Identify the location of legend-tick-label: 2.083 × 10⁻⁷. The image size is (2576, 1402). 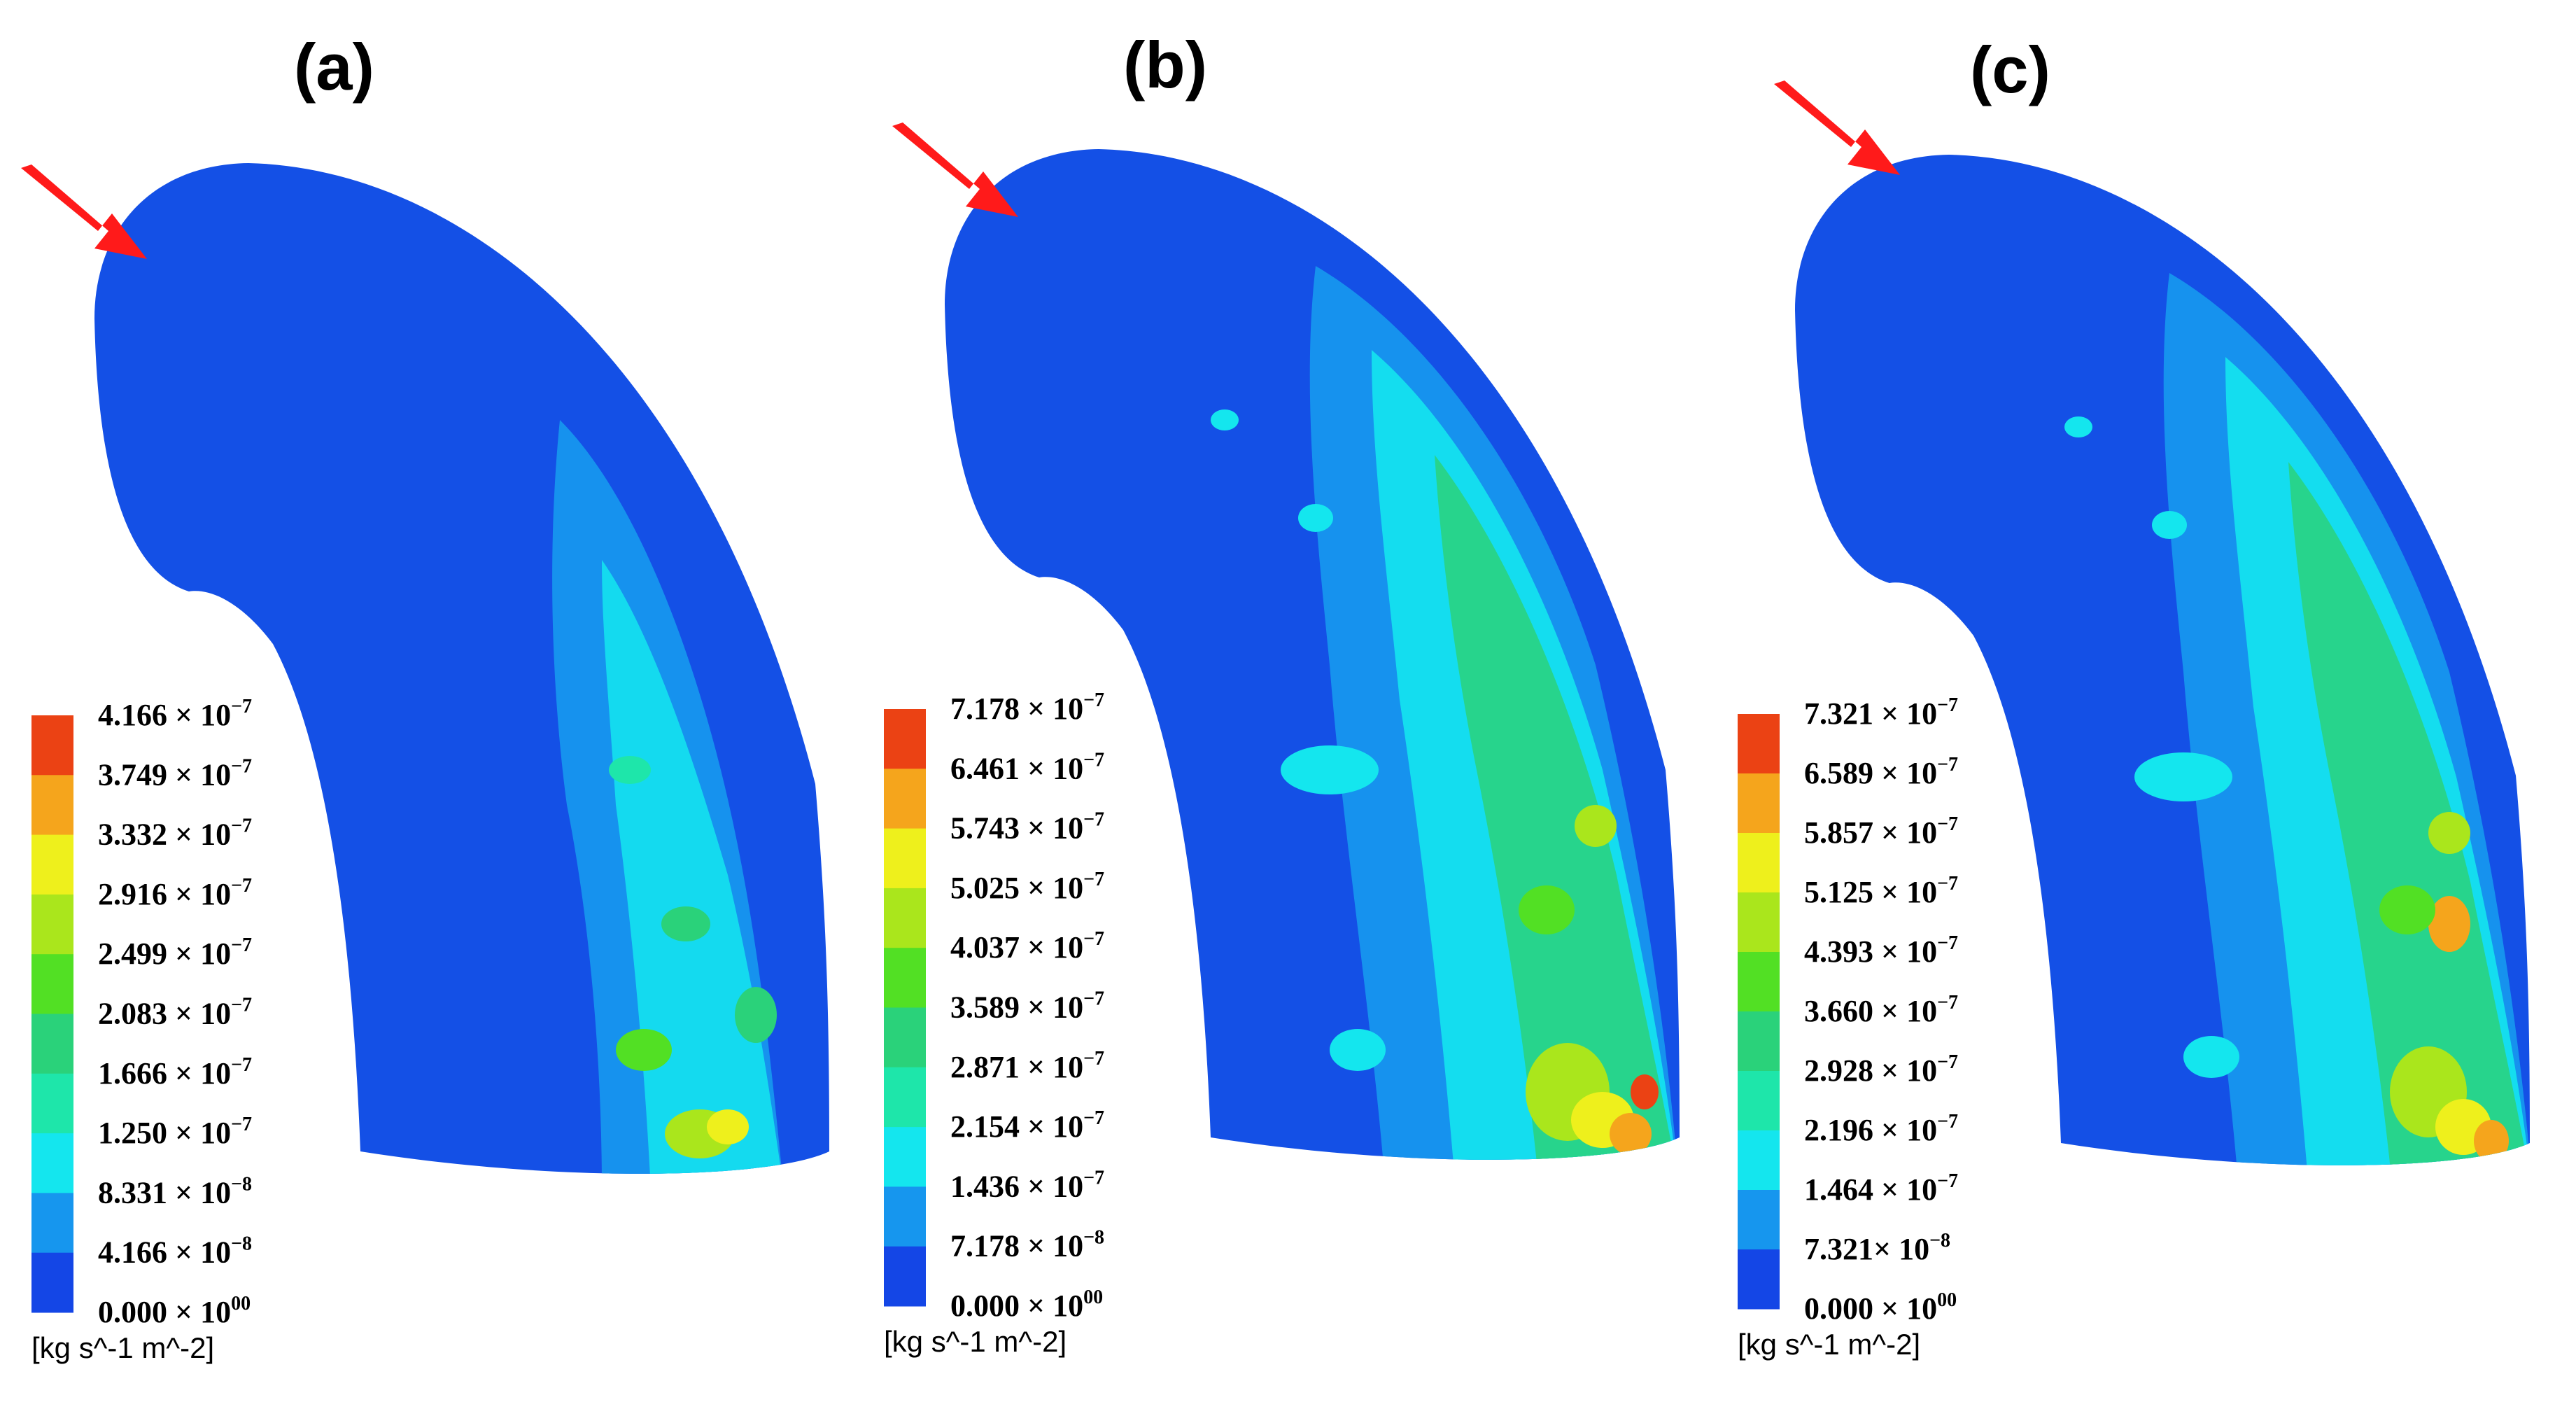
(175, 1013).